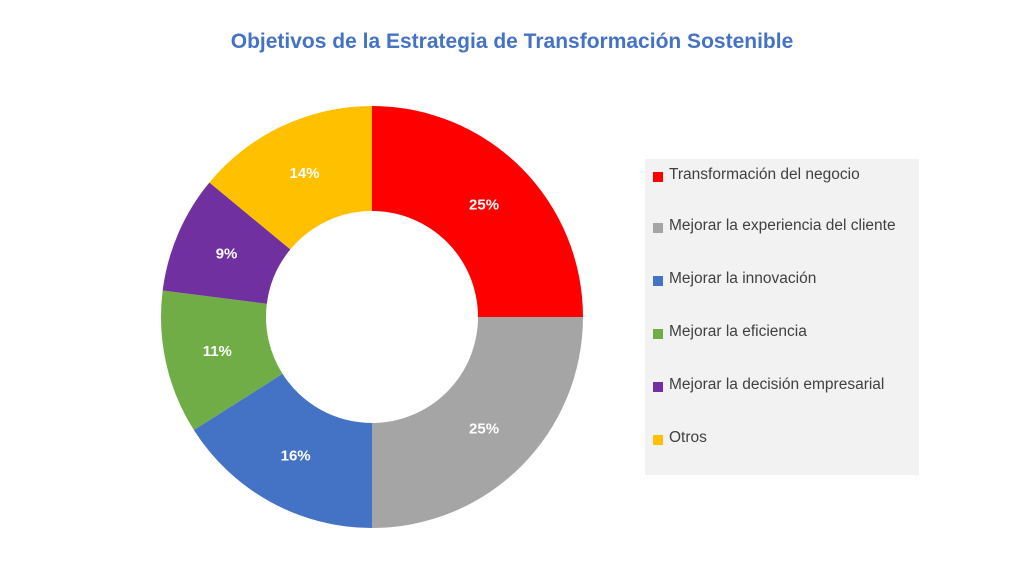  Describe the element at coordinates (484, 204) in the screenshot. I see `slice-data-label-1: 25%` at that location.